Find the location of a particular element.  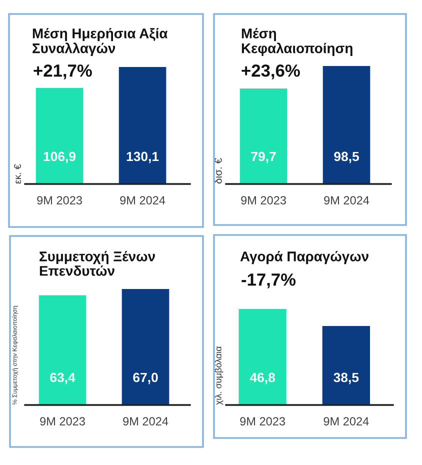

chart-title: Μέση Κεφαλαιοποίηση is located at coordinates (297, 42).